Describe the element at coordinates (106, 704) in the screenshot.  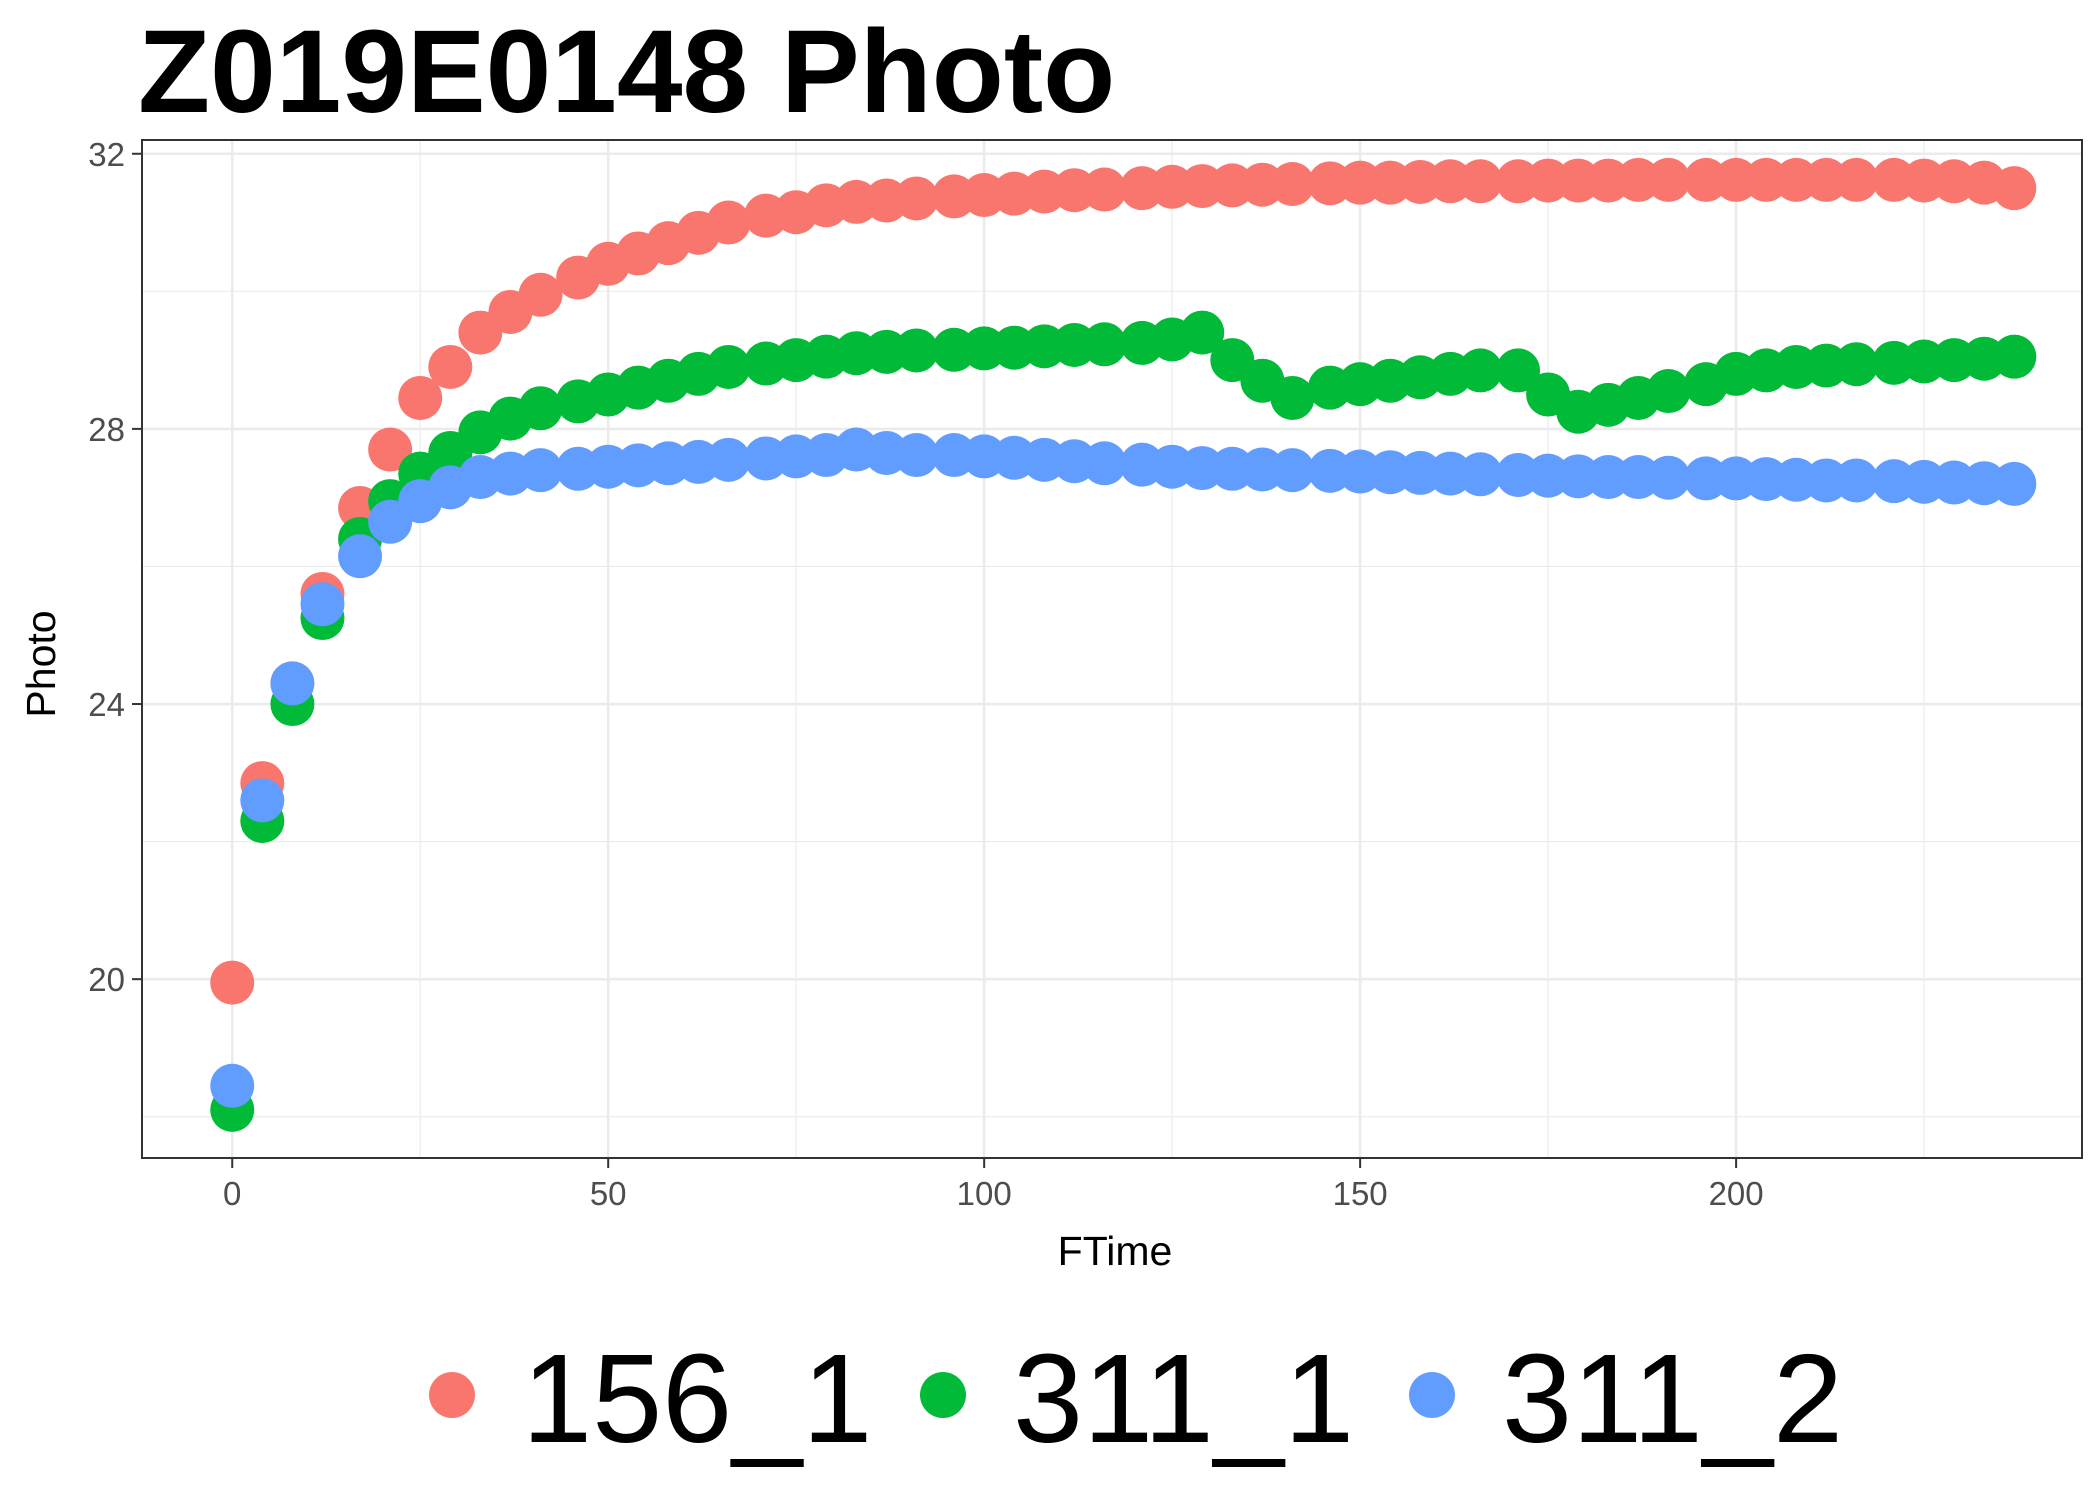
I see `y-tick-label: 24` at that location.